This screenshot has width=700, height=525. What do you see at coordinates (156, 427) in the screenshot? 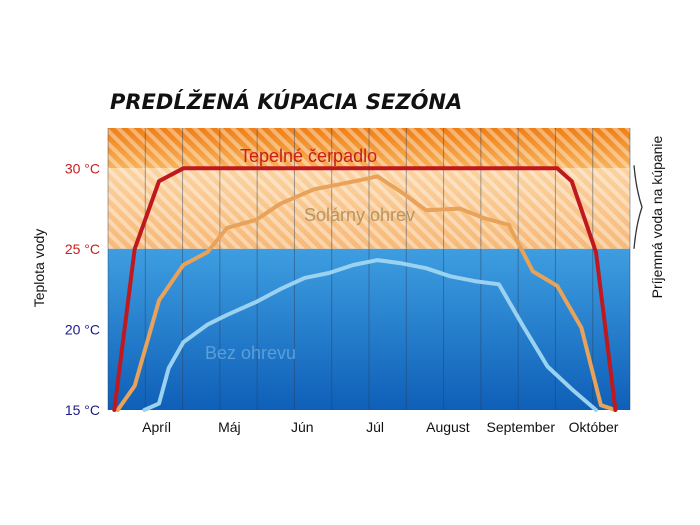
I see `x-tick-label: Apríl` at bounding box center [156, 427].